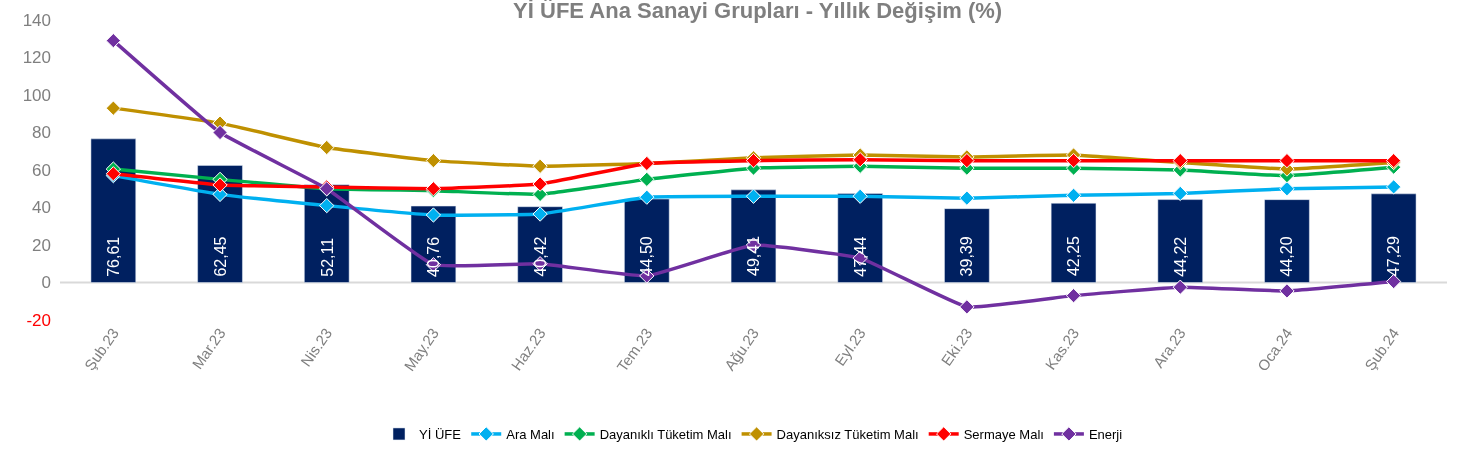 Image resolution: width=1457 pixels, height=459 pixels. I want to click on data-label: 76,61, so click(113, 256).